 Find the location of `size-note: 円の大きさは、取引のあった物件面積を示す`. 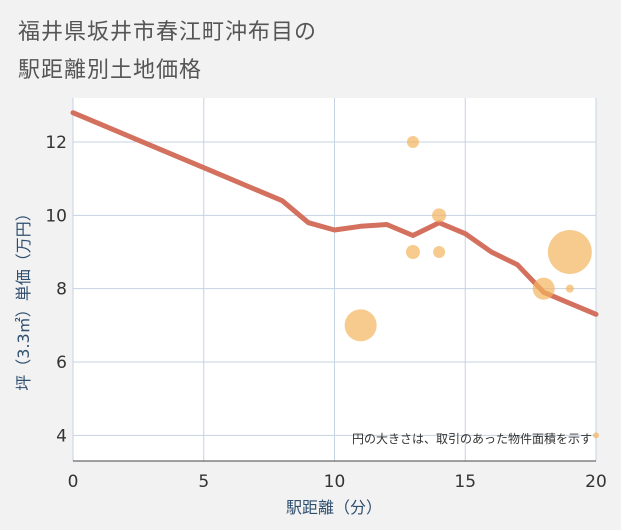

size-note: 円の大きさは、取引のあった物件面積を示す is located at coordinates (472, 438).